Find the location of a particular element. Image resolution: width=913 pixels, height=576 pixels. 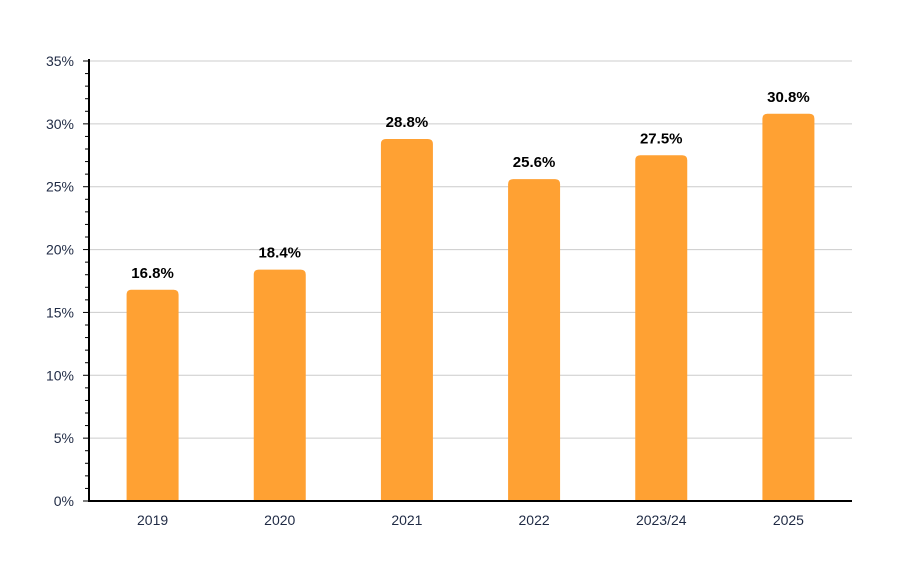

bar-2025 is located at coordinates (788, 307).